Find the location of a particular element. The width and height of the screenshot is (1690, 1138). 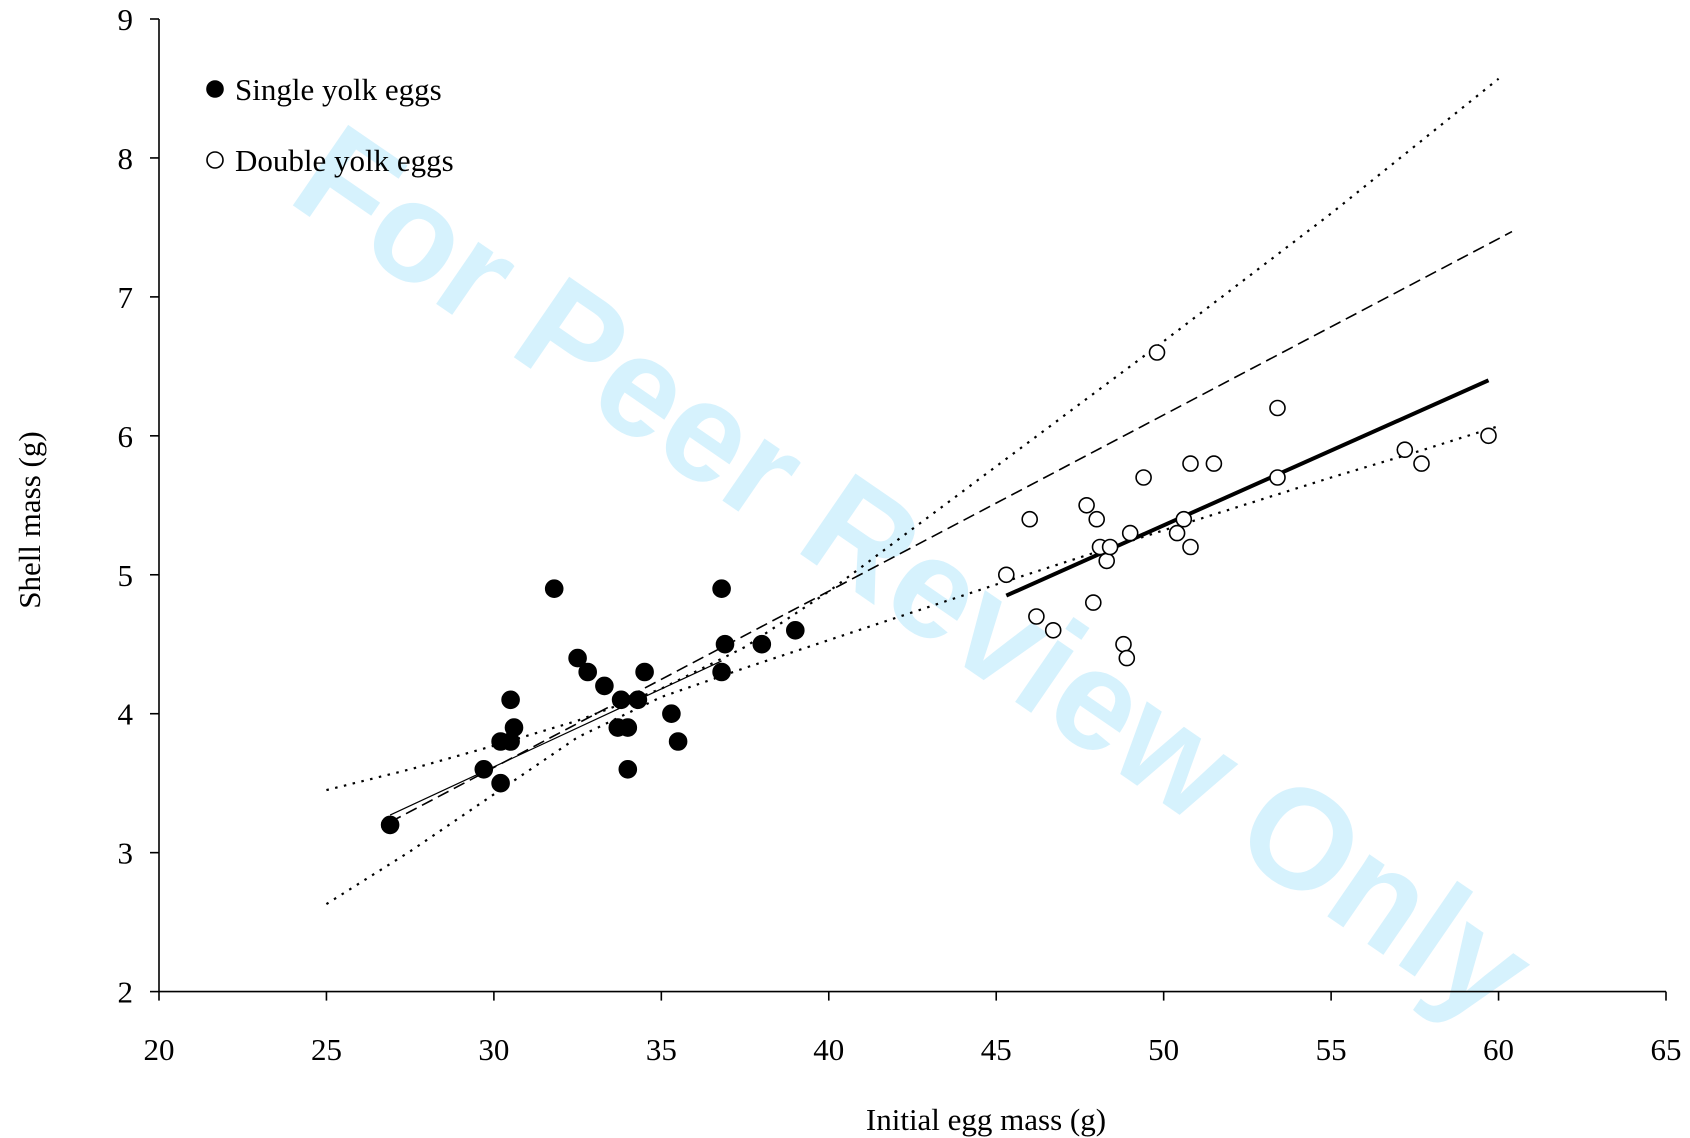

legend-marker-double-yolk is located at coordinates (215, 160).